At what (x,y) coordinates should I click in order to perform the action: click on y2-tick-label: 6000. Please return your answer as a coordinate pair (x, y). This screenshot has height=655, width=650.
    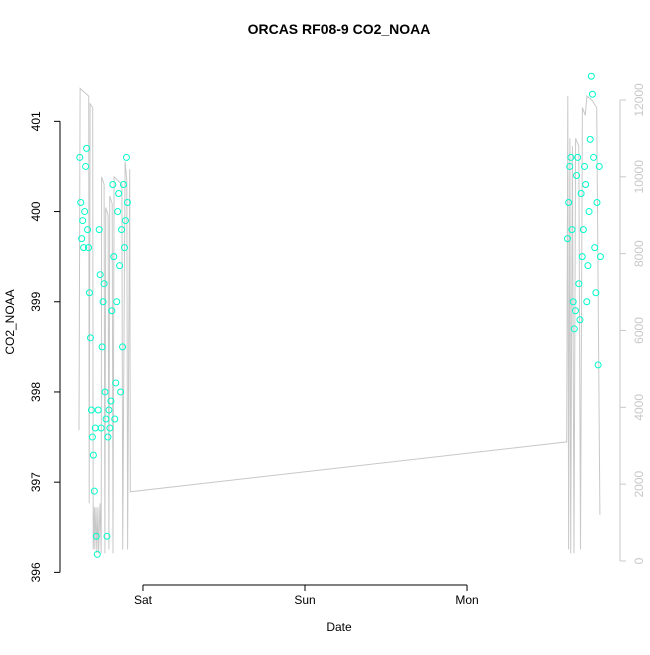
    Looking at the image, I should click on (639, 330).